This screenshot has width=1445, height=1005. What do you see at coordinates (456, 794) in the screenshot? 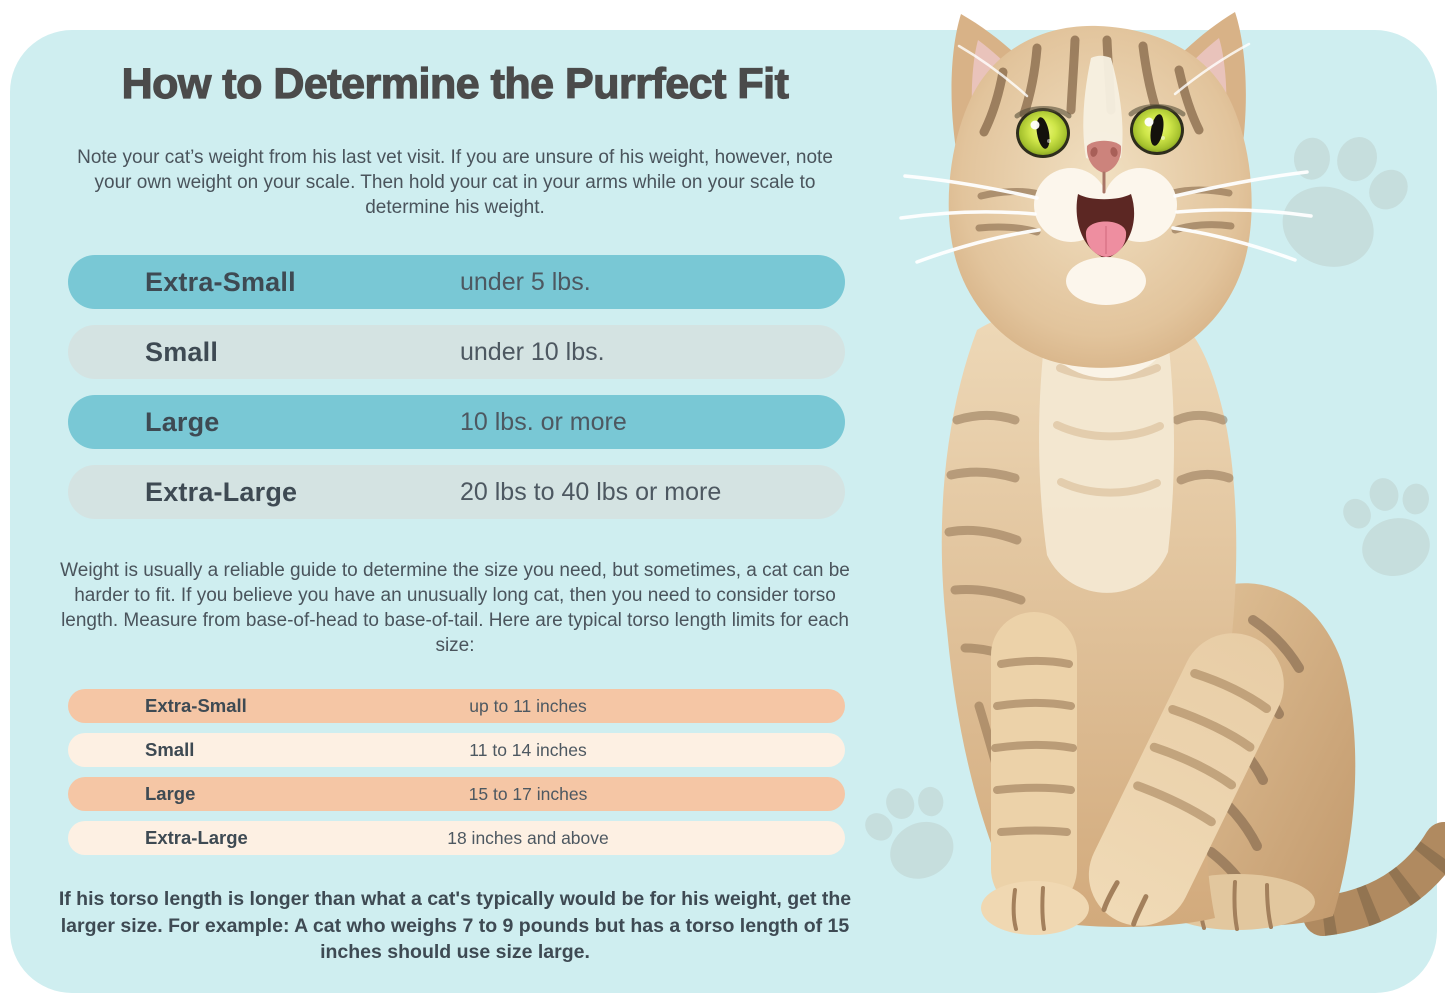
I see `table-row: Large 15 to 17 inches` at bounding box center [456, 794].